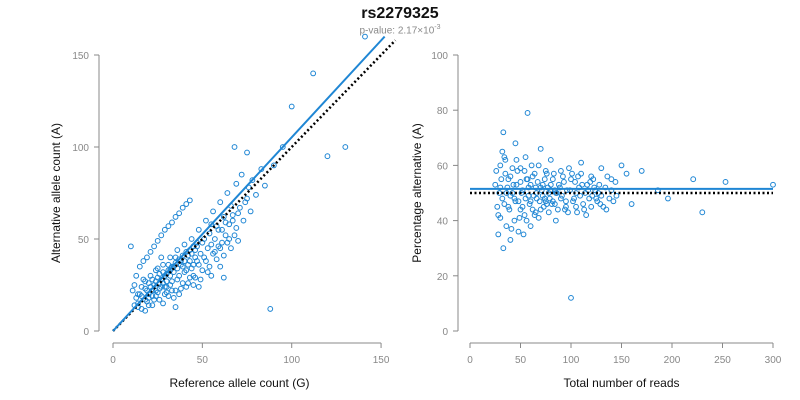 The width and height of the screenshot is (800, 400). I want to click on right-x-tick-label: 150, so click(621, 360).